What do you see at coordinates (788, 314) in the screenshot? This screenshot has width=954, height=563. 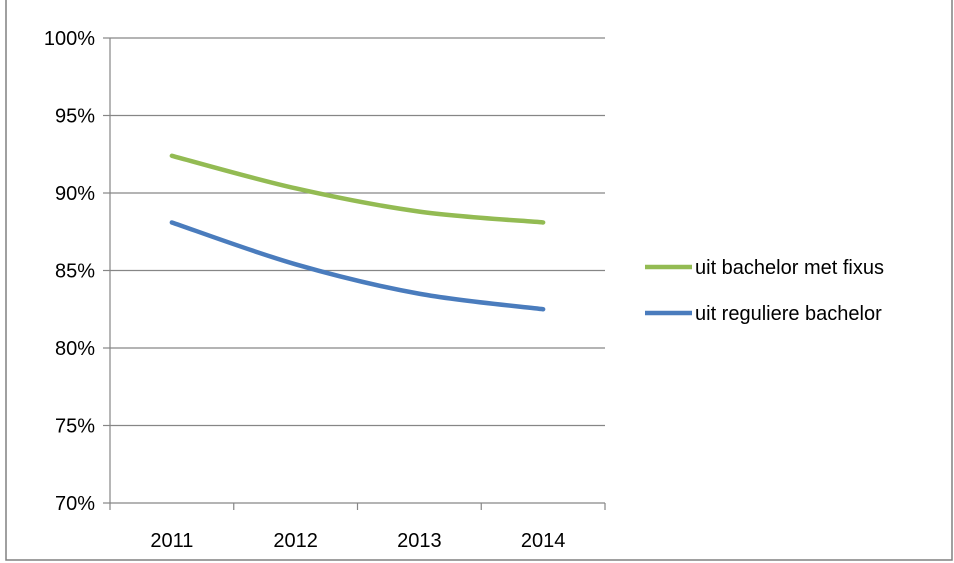 I see `legend-label-2: uit reguliere bachelor` at bounding box center [788, 314].